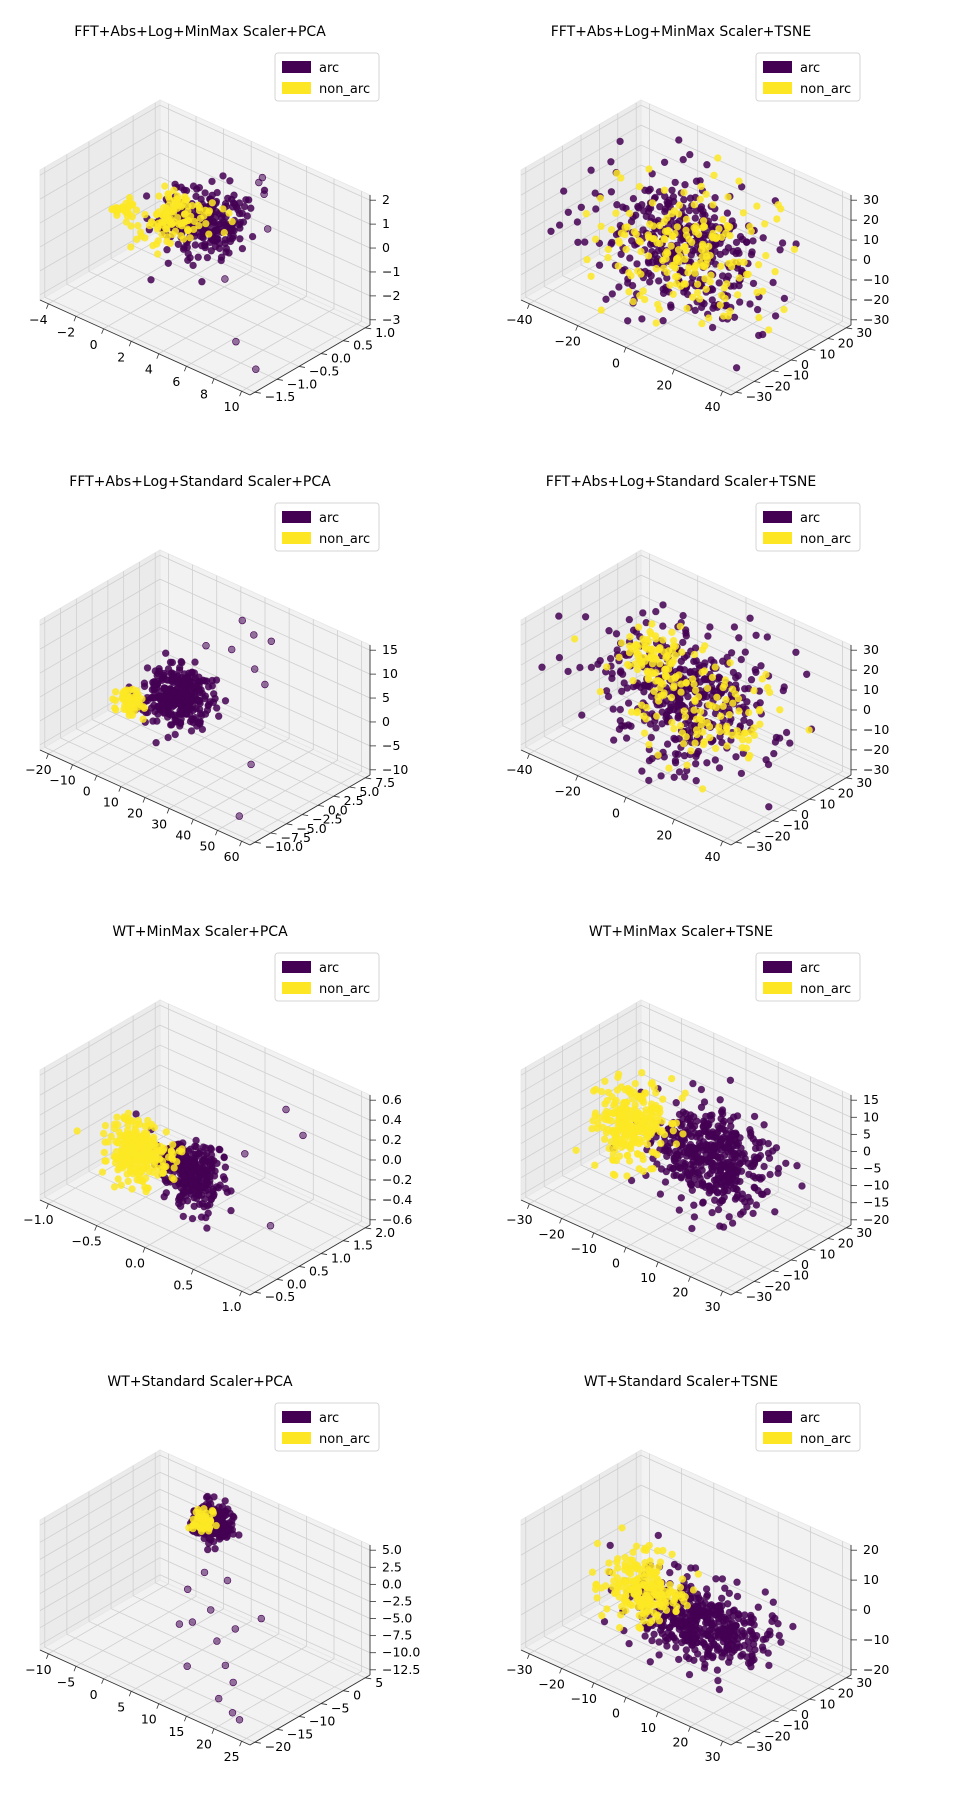  I want to click on x-tick-label: 2, so click(121, 356).